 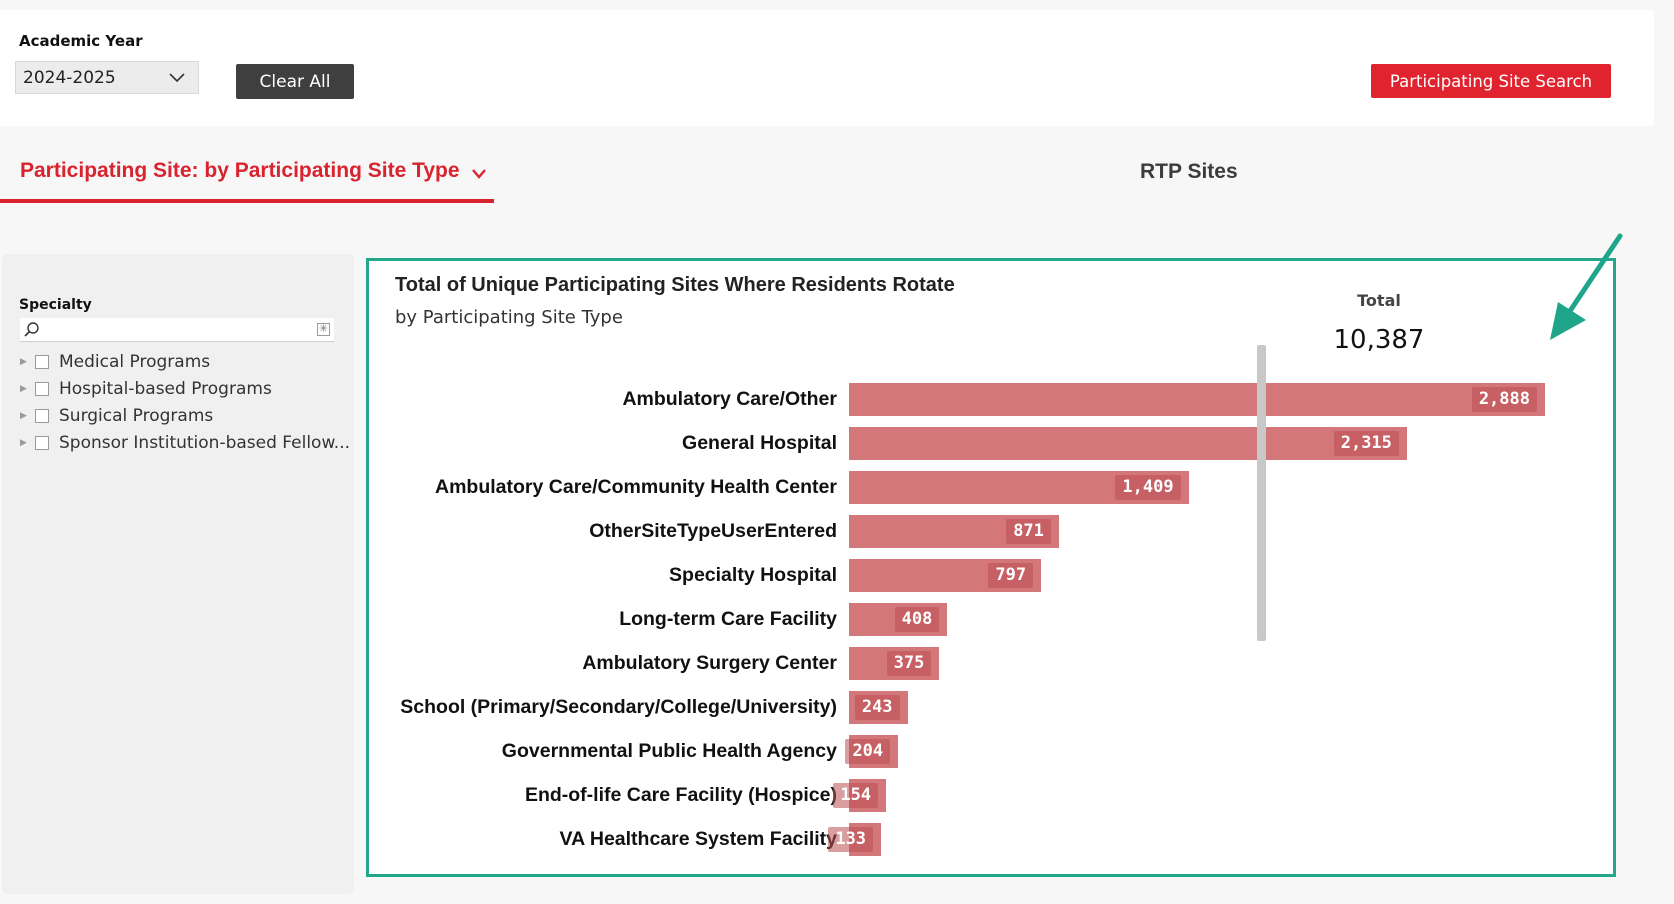 What do you see at coordinates (713, 531) in the screenshot?
I see `bar-category-label: OtherSiteTypeUserEntered` at bounding box center [713, 531].